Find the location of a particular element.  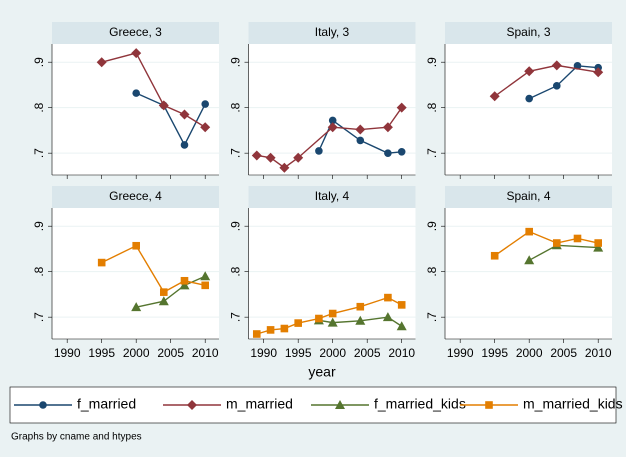

panel-title: Italy, 4 is located at coordinates (332, 196).